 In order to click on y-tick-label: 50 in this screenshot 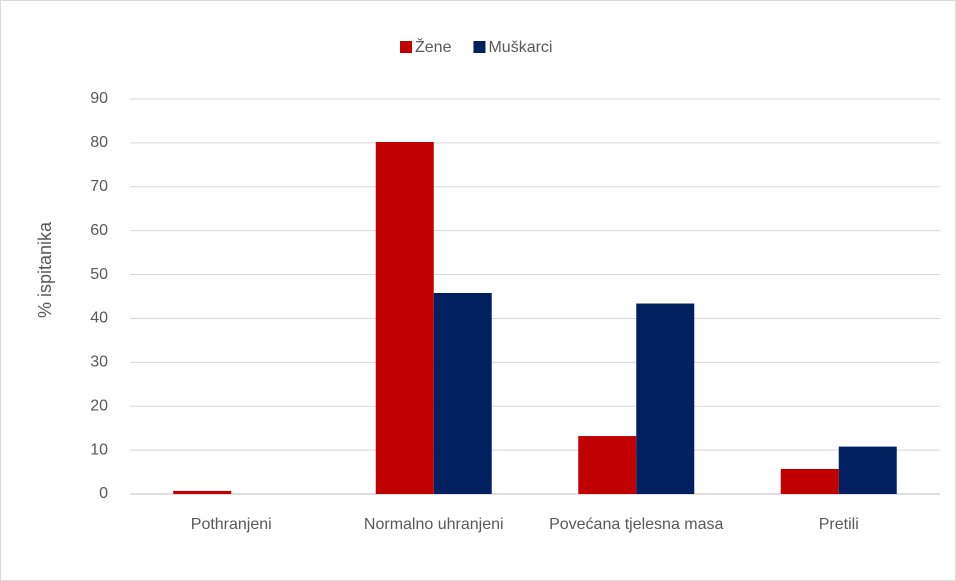, I will do `click(99, 274)`.